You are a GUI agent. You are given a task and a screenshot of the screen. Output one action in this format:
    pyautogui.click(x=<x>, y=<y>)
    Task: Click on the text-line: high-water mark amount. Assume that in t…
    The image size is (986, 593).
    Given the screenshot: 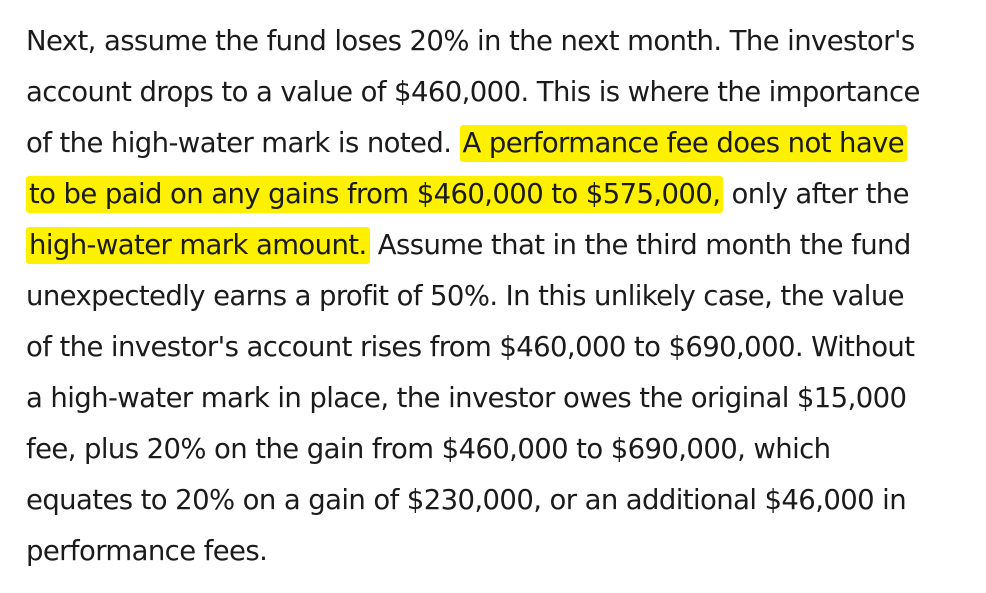 What is the action you would take?
    pyautogui.click(x=501, y=245)
    